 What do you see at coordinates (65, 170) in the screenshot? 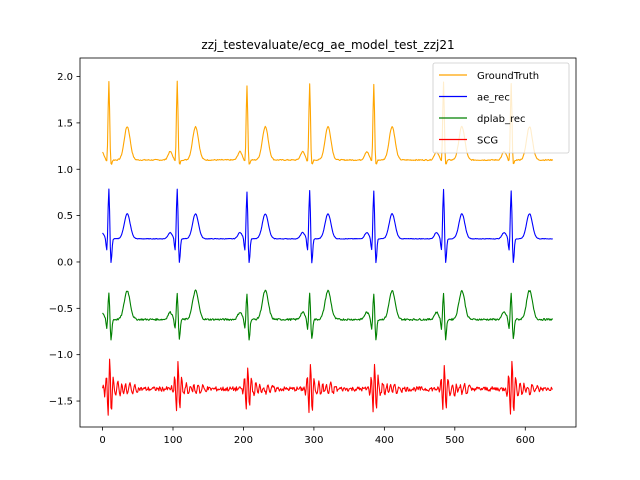
I see `y-tick-label: 1.0` at bounding box center [65, 170].